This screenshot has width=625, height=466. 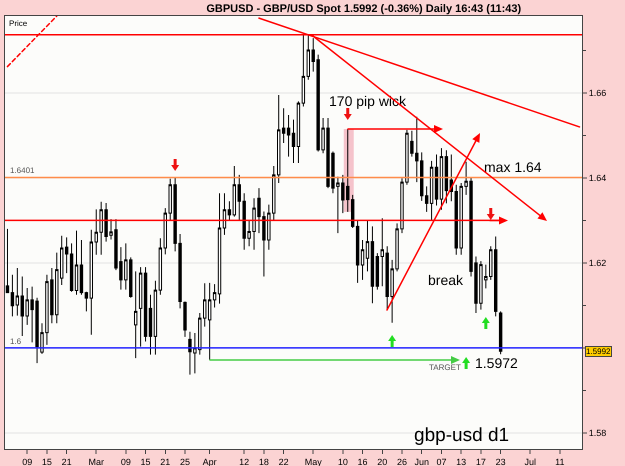 I want to click on x-tick-label: Jul, so click(x=530, y=461).